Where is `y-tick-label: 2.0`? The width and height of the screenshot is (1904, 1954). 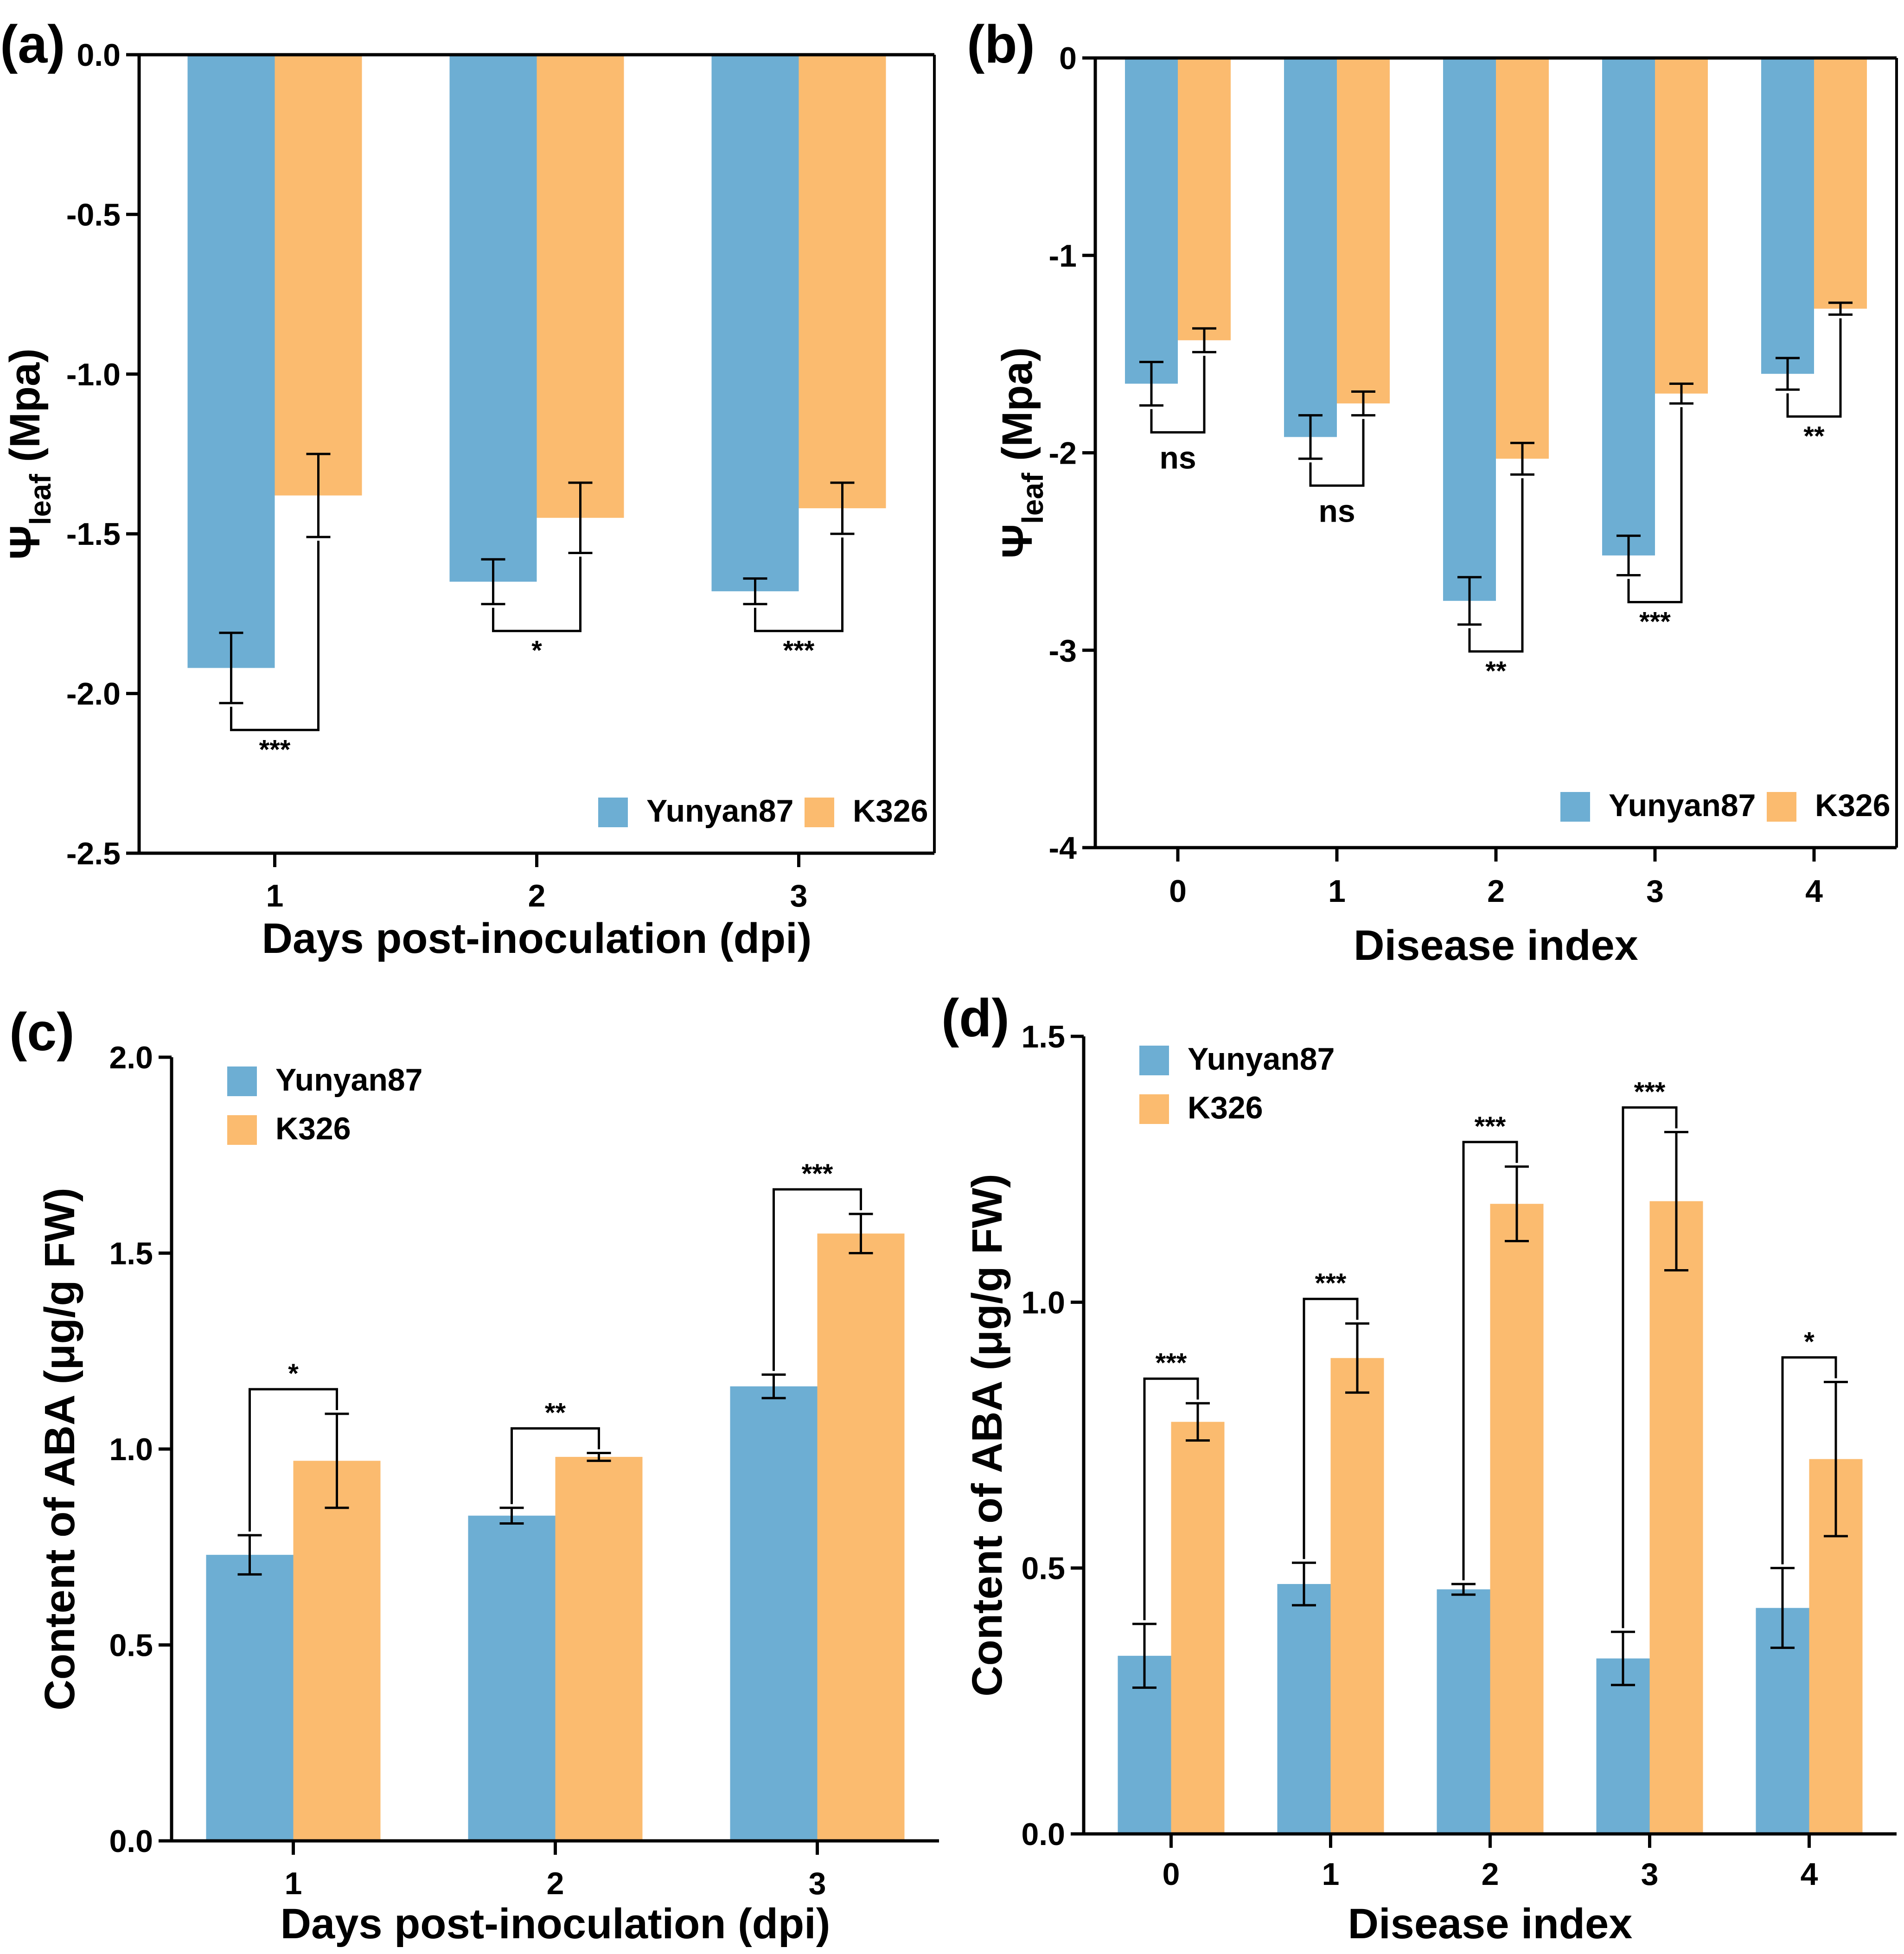
y-tick-label: 2.0 is located at coordinates (131, 1057).